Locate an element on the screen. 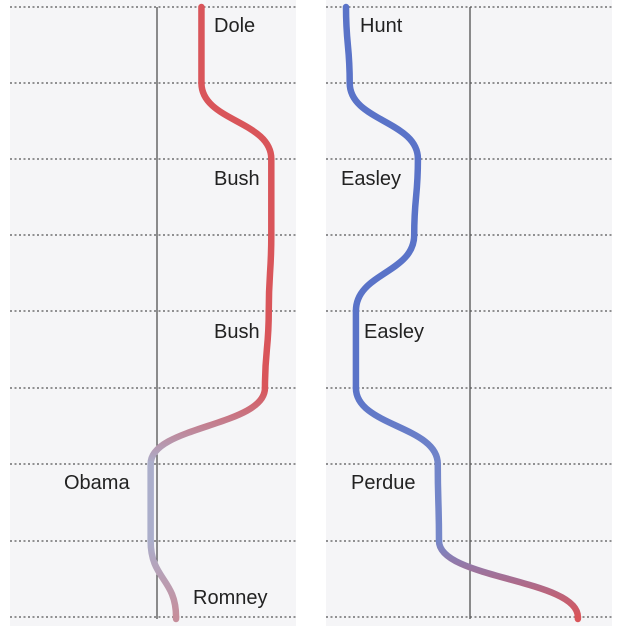  candidate-label: Romney is located at coordinates (230, 598).